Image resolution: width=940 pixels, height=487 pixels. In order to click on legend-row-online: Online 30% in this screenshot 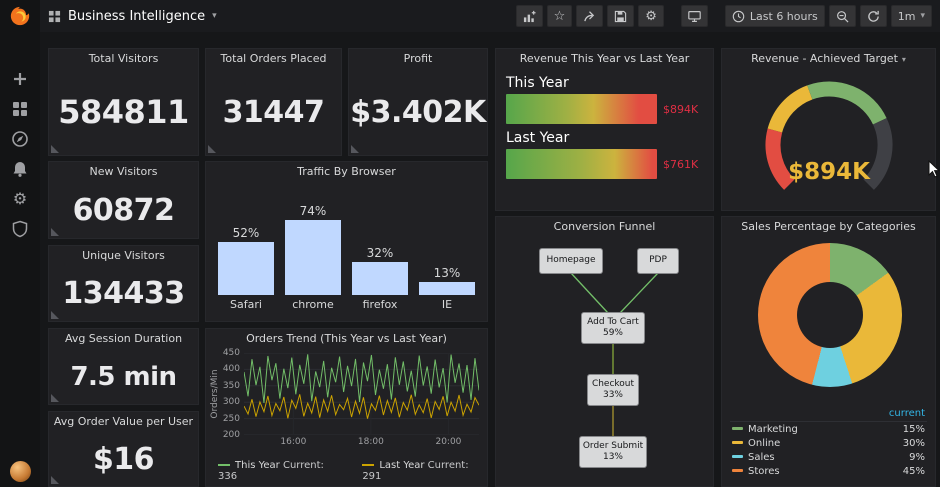, I will do `click(828, 443)`.